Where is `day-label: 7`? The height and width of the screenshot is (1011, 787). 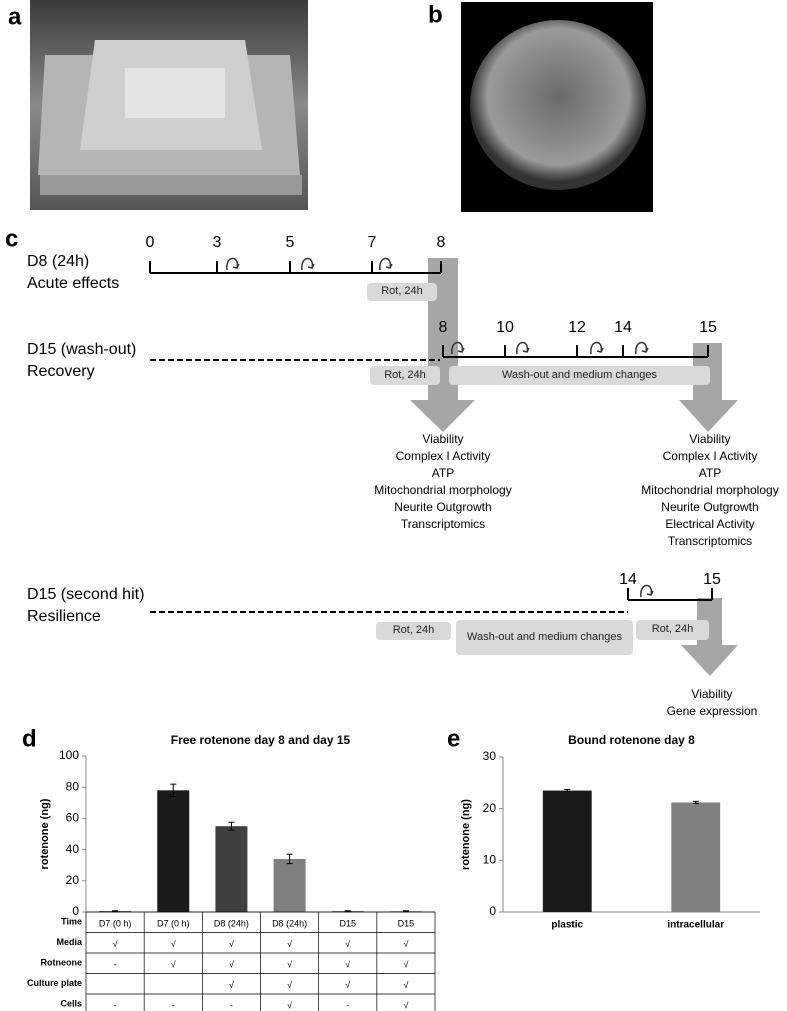 day-label: 7 is located at coordinates (372, 242).